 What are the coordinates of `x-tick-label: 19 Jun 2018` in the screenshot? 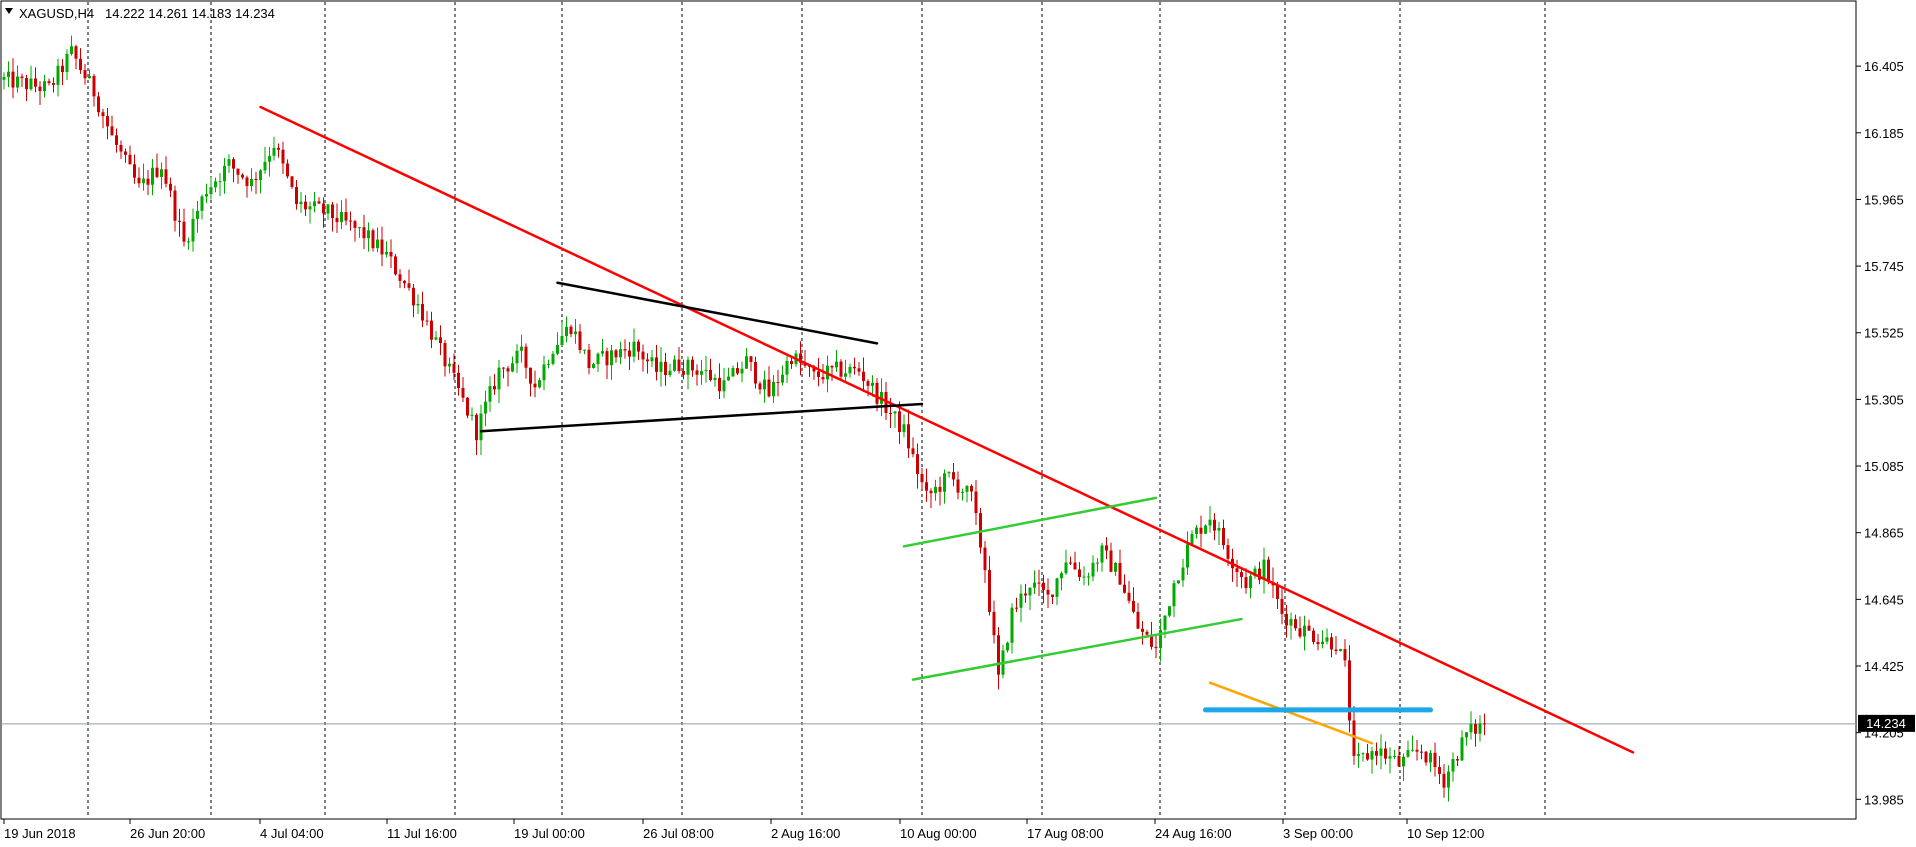 It's located at (40, 833).